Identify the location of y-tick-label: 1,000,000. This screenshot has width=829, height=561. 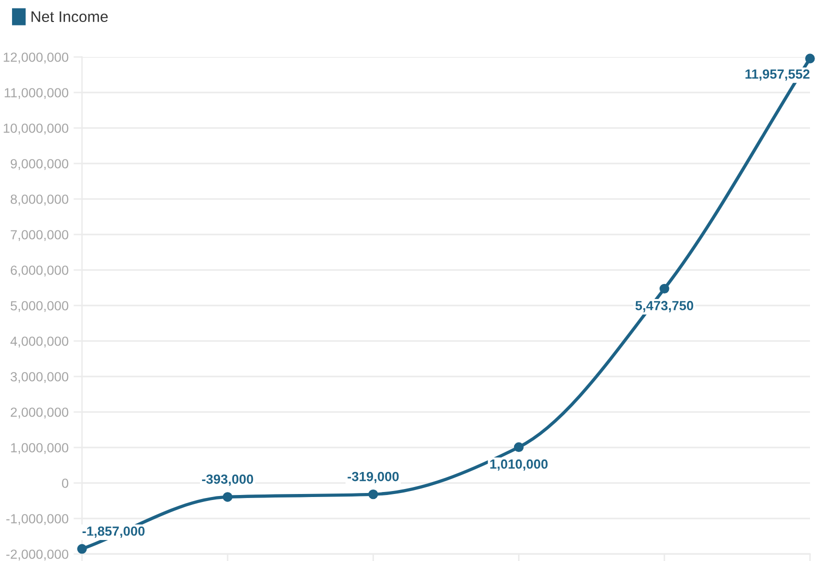
(39, 448).